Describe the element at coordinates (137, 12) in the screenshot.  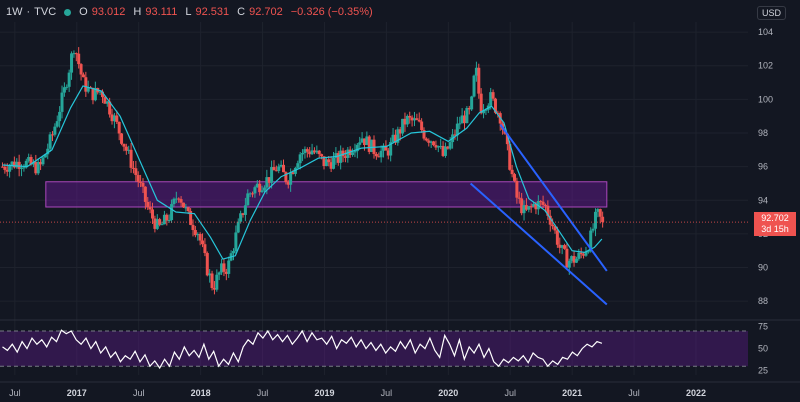
I see `high-label: H` at that location.